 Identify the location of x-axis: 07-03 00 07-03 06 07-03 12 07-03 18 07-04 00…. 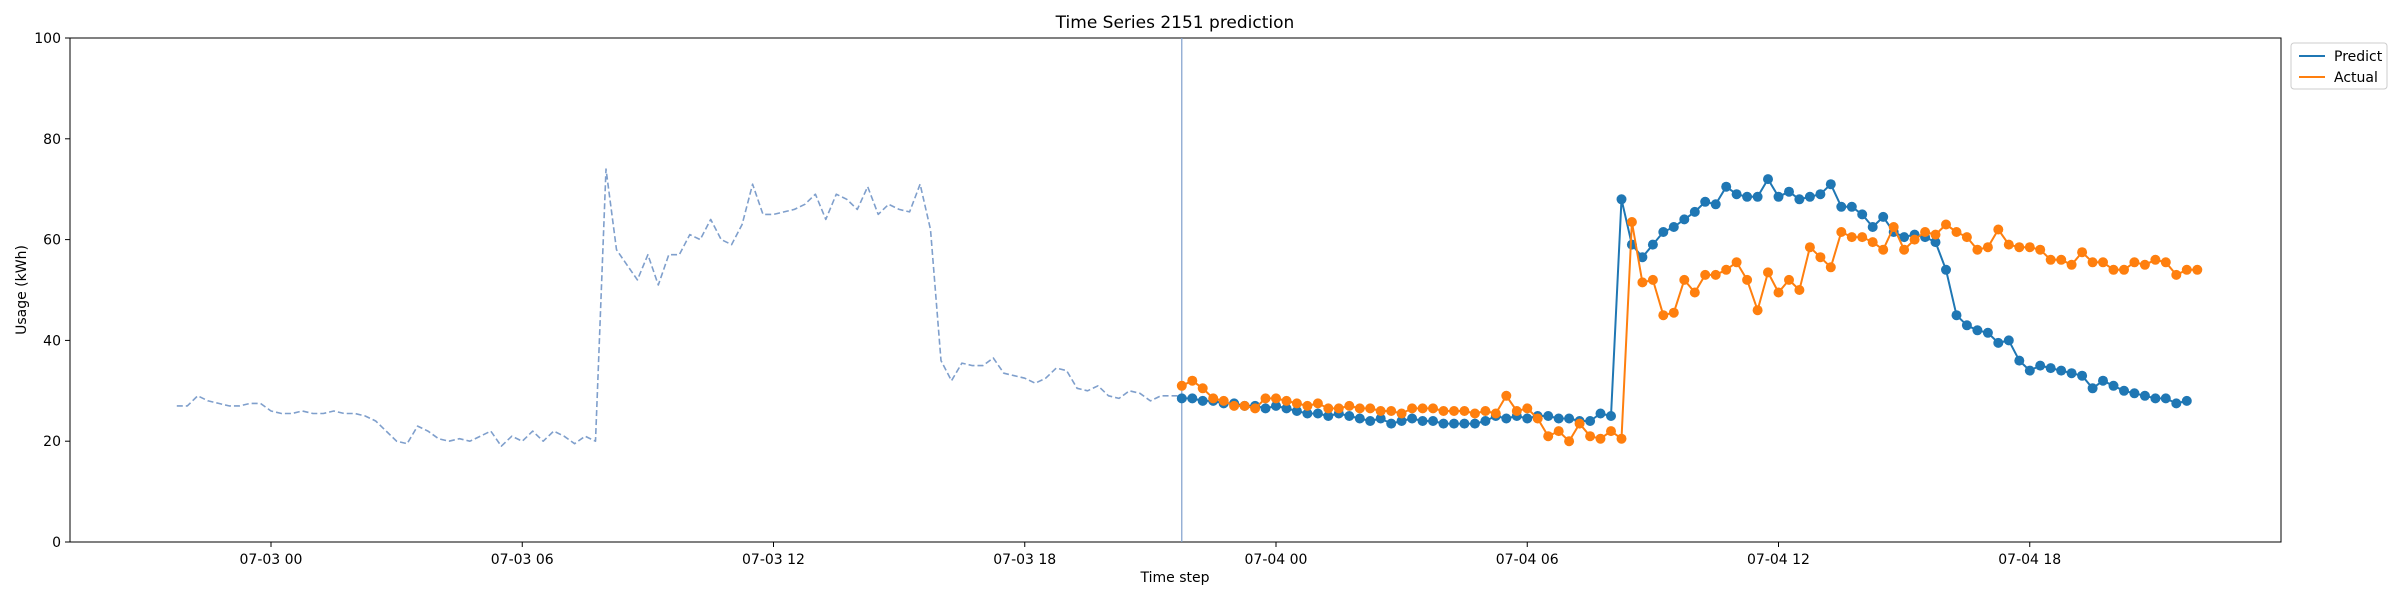
(1151, 555).